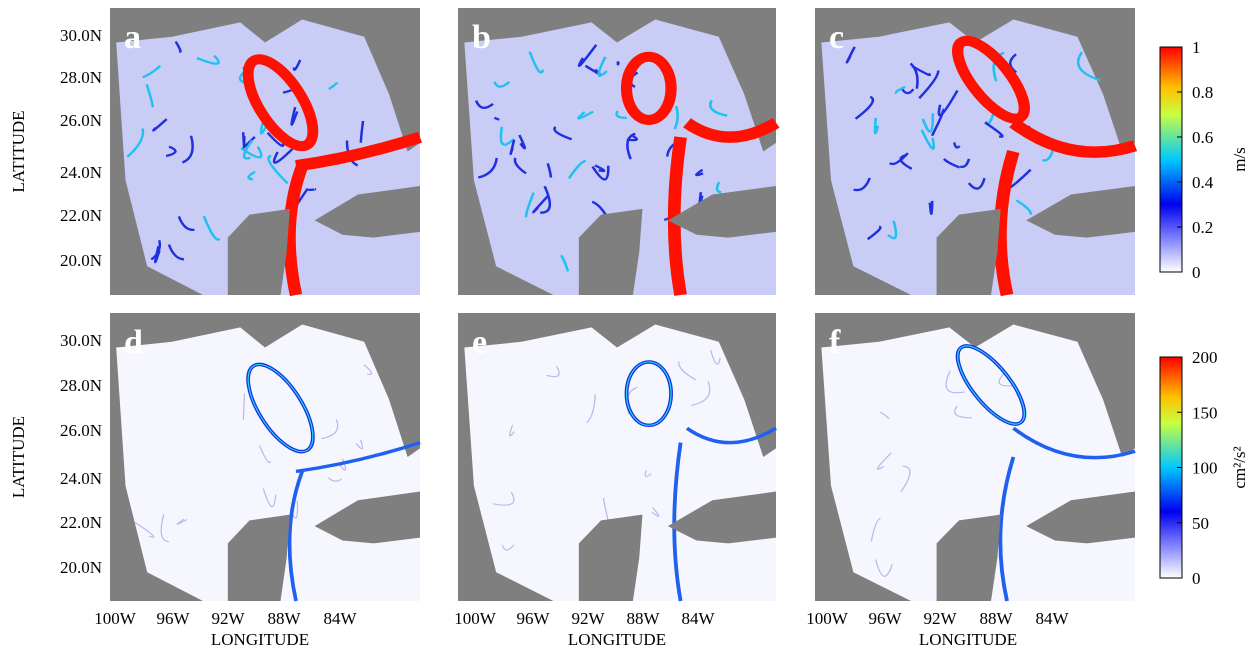 The image size is (1256, 656). Describe the element at coordinates (81, 478) in the screenshot. I see `lat-tick-label: 24.0N` at that location.